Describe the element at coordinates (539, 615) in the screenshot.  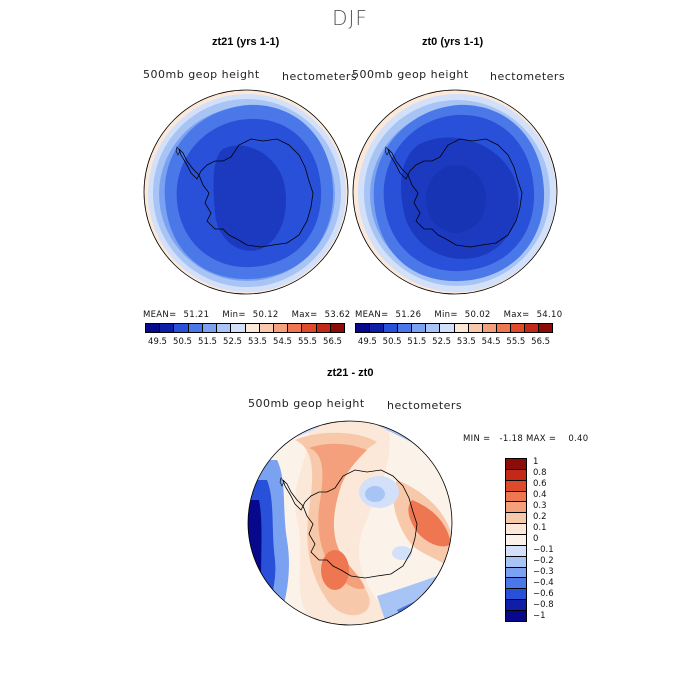
I see `colorbar-tick-label: −1` at that location.